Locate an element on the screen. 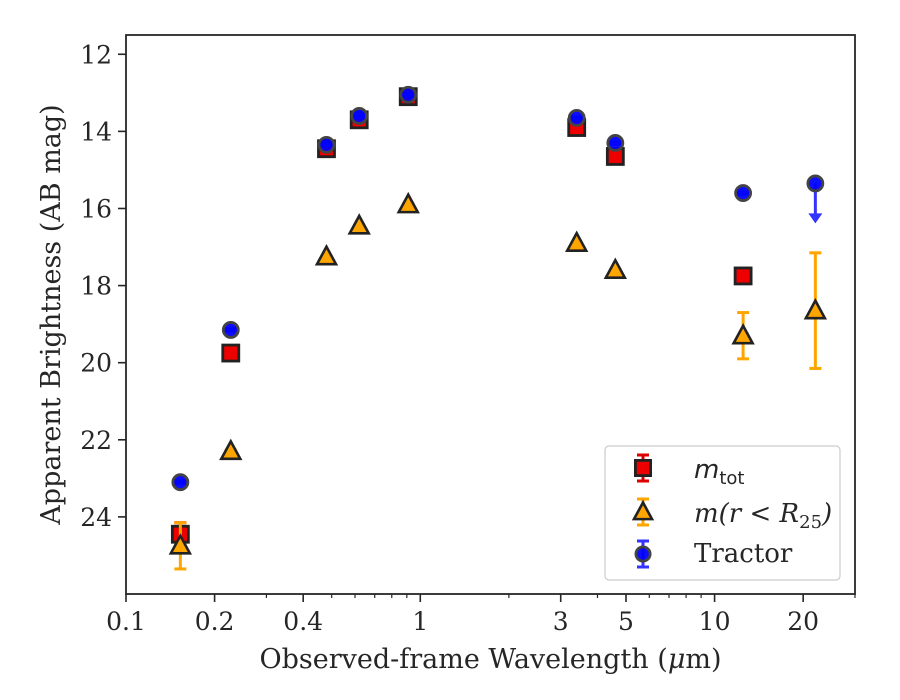 Image resolution: width=900 pixels, height=700 pixels. x-tick-label: 3 is located at coordinates (561, 621).